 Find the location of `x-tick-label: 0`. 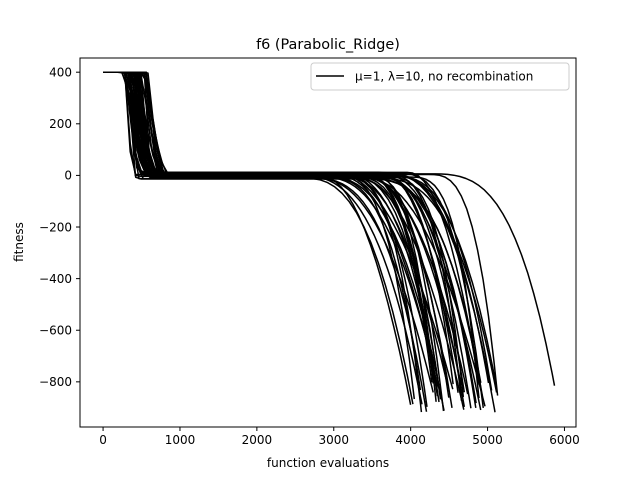

x-tick-label: 0 is located at coordinates (103, 440).